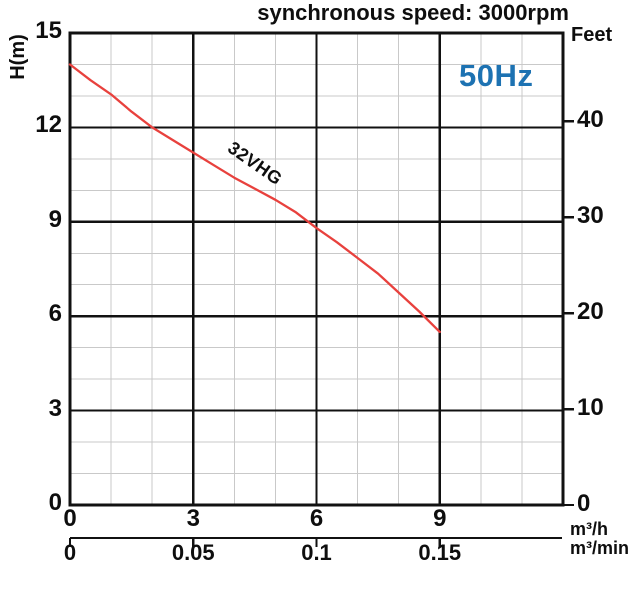 This screenshot has width=637, height=591. What do you see at coordinates (316, 518) in the screenshot?
I see `bottom-tick-label-6: 6` at bounding box center [316, 518].